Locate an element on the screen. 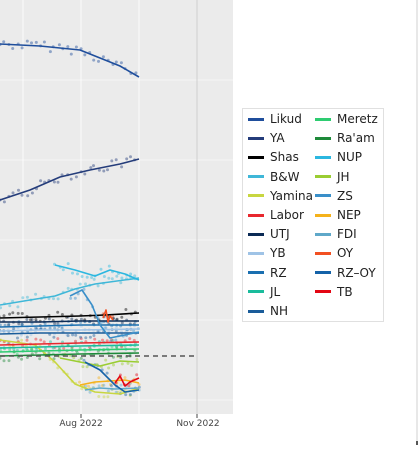 This screenshot has width=420, height=449. legend-label: UTJ is located at coordinates (280, 234).